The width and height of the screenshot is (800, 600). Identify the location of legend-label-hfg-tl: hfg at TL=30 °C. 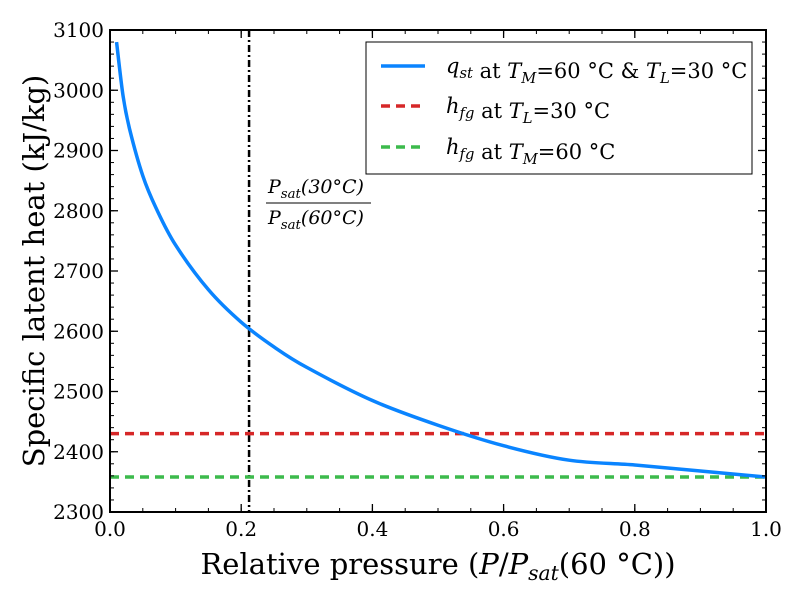
(528, 110).